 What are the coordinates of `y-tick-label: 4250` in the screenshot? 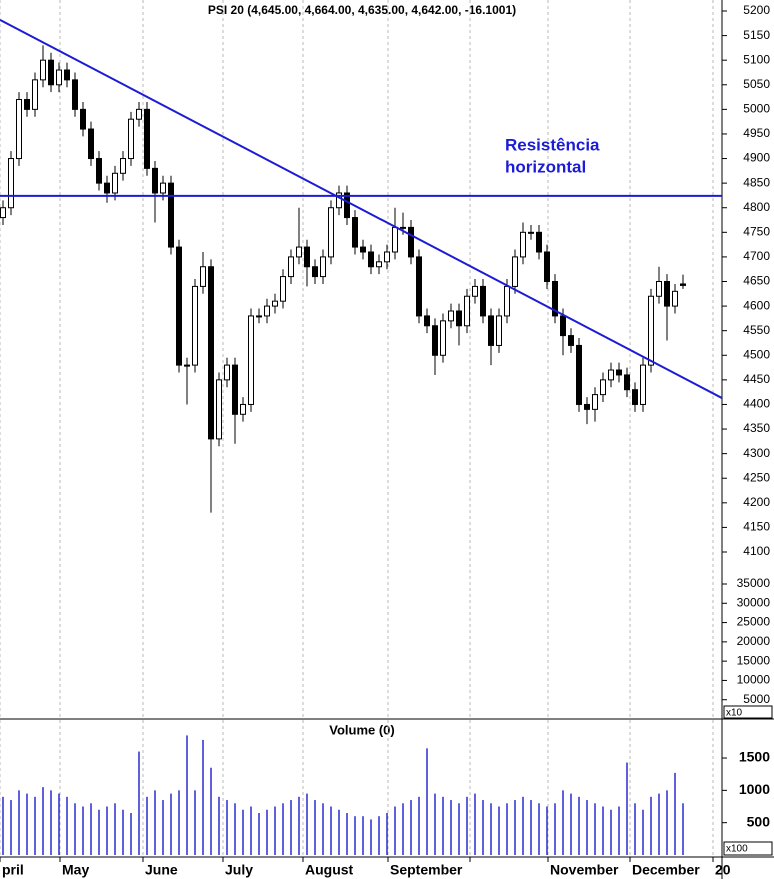 It's located at (756, 477).